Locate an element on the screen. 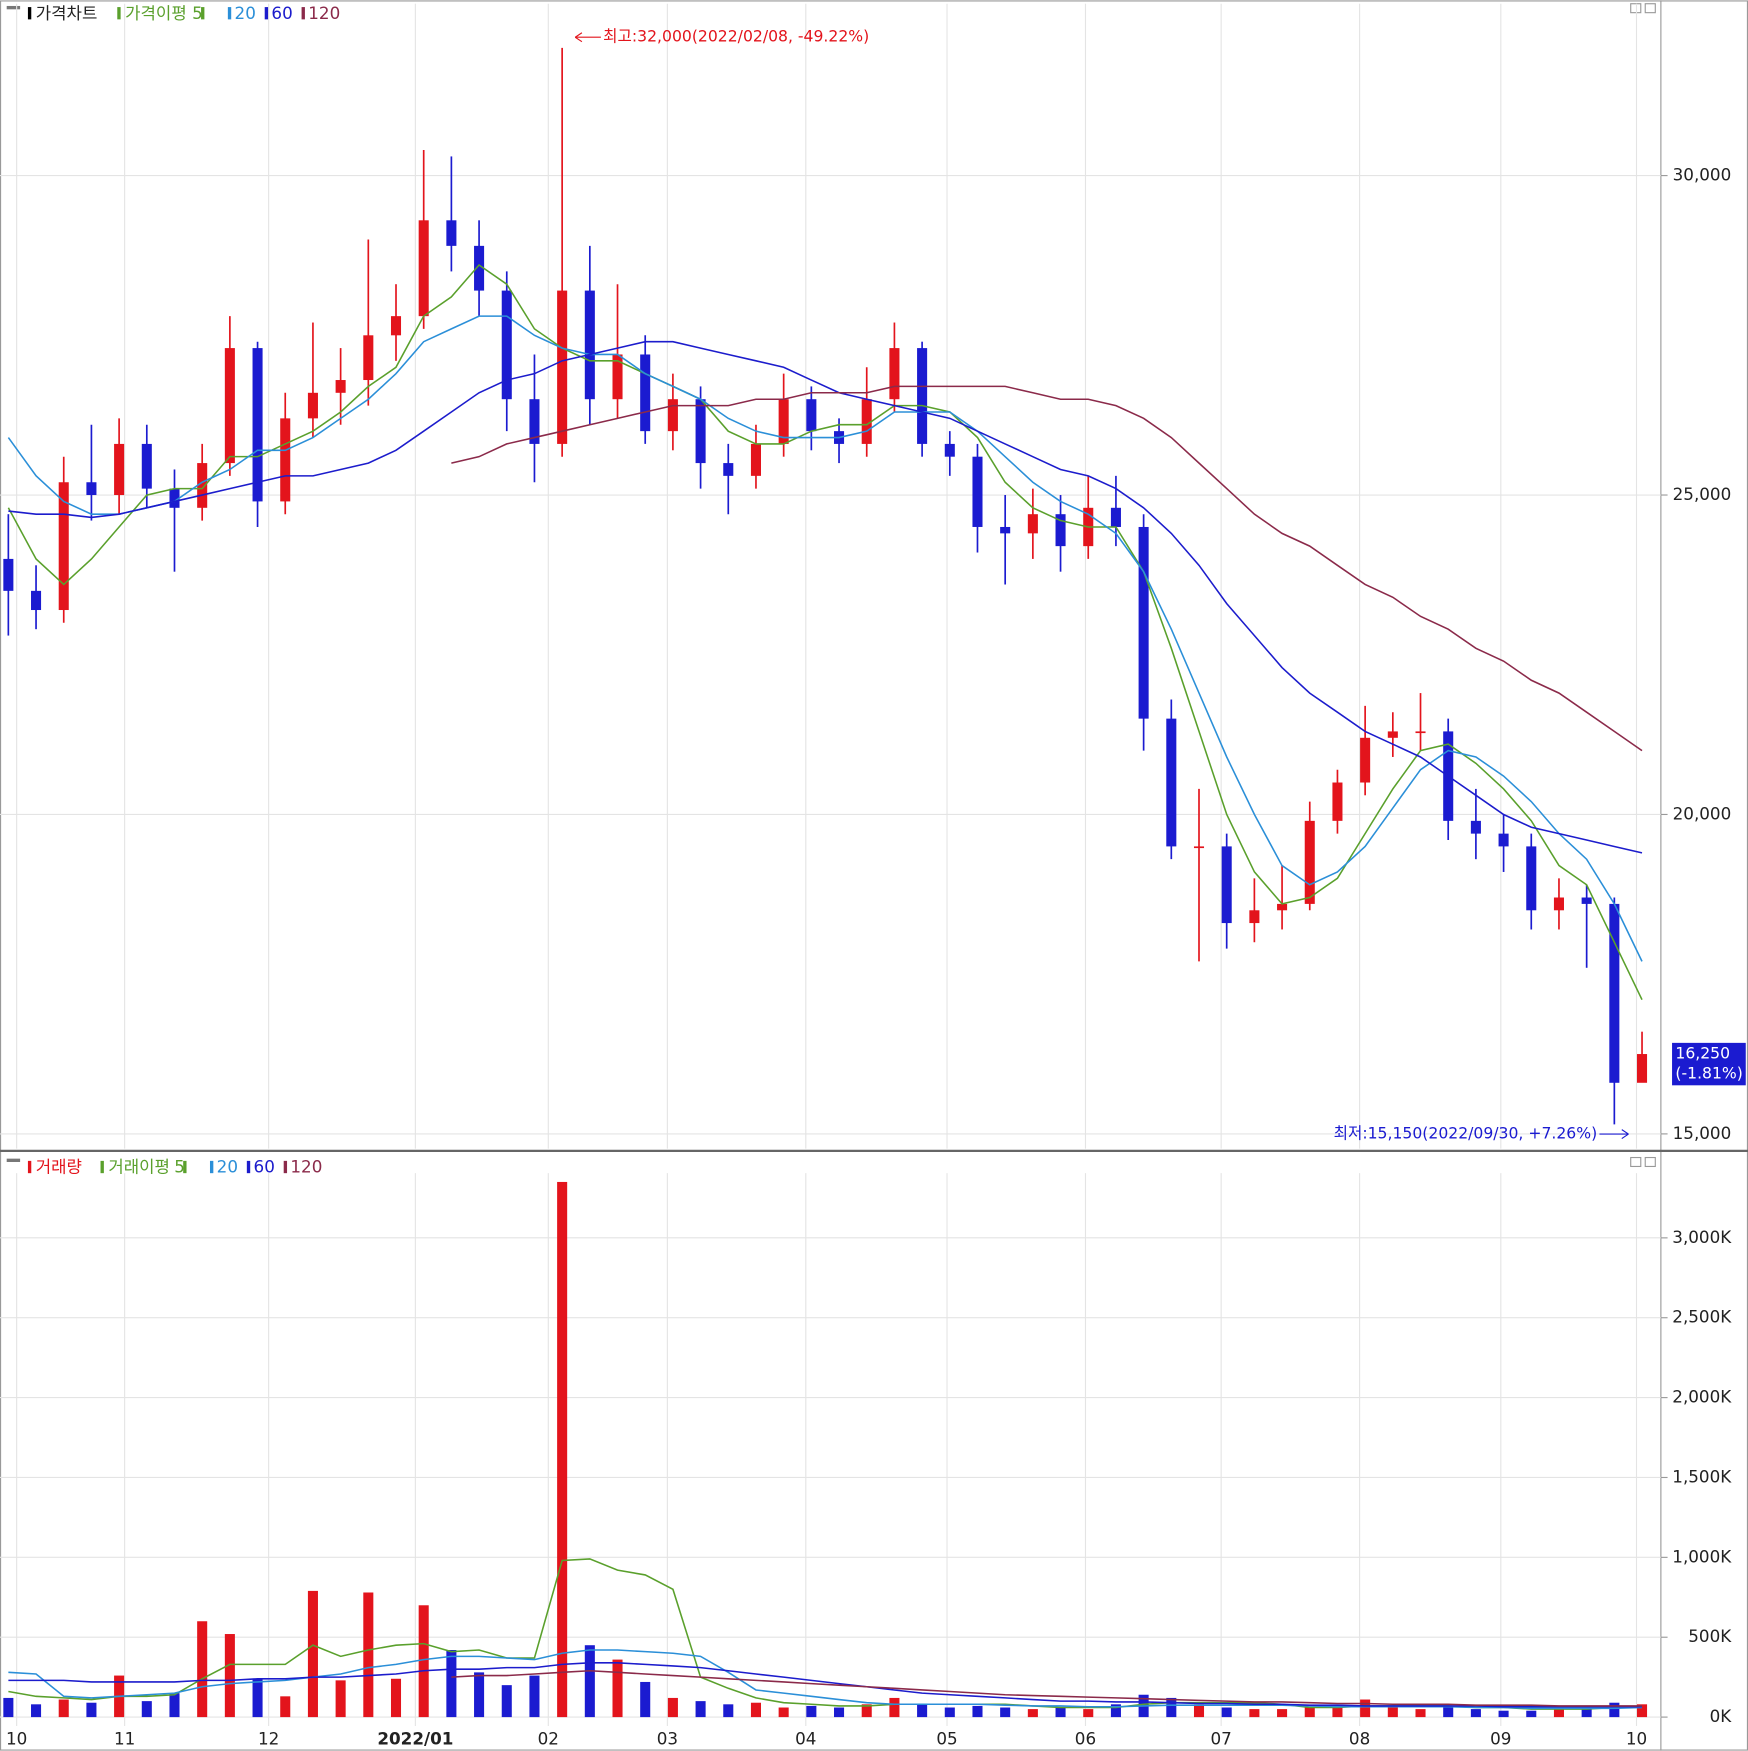 The height and width of the screenshot is (1751, 1748). y-tick-label: 1,000K is located at coordinates (1702, 1556).